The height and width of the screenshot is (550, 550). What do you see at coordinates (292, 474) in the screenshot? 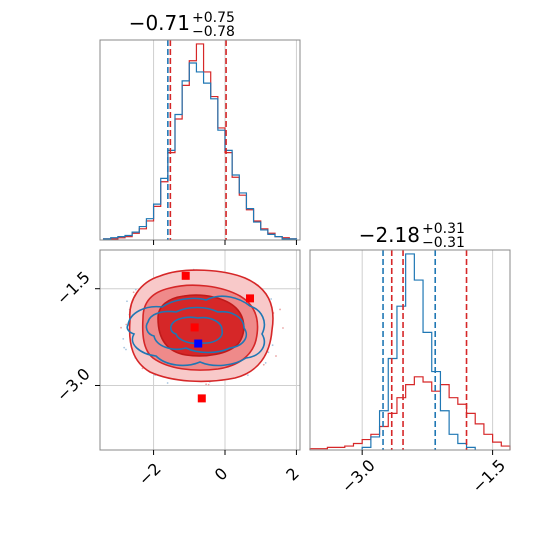
I see `x-tick-label: 2` at bounding box center [292, 474].